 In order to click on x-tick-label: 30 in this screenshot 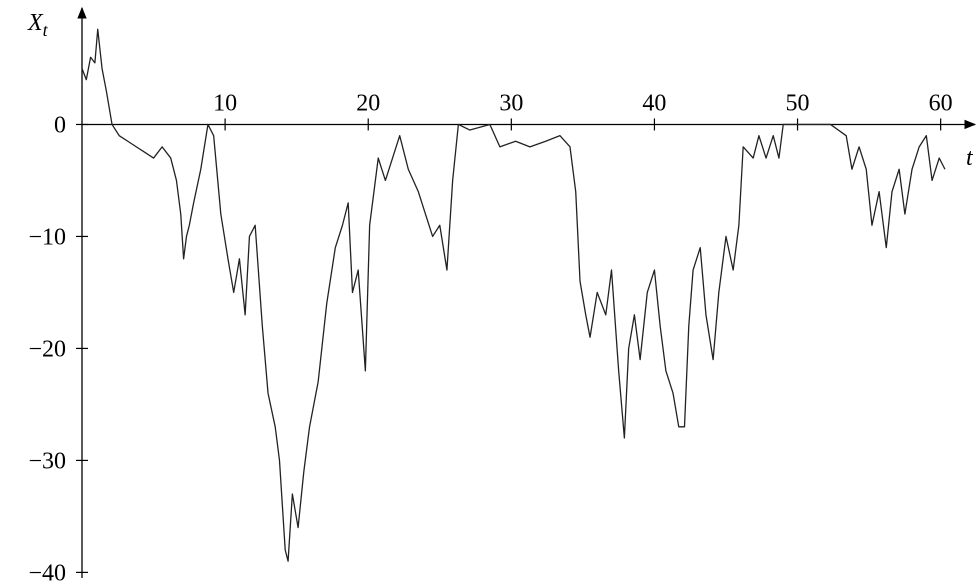, I will do `click(511, 103)`.